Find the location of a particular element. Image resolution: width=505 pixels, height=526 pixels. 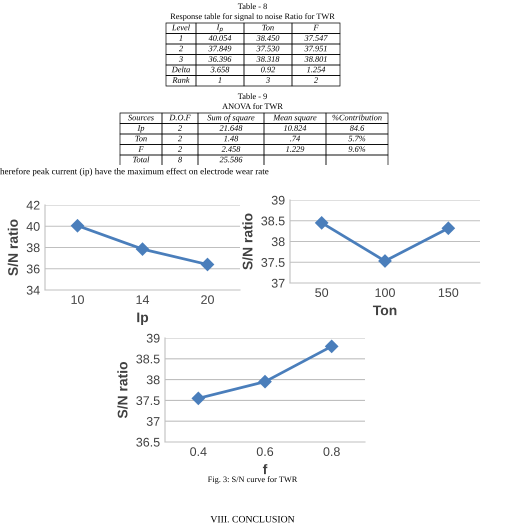

text: Response table for signal to noise Ratio for TWR is located at coordinates (252, 17).